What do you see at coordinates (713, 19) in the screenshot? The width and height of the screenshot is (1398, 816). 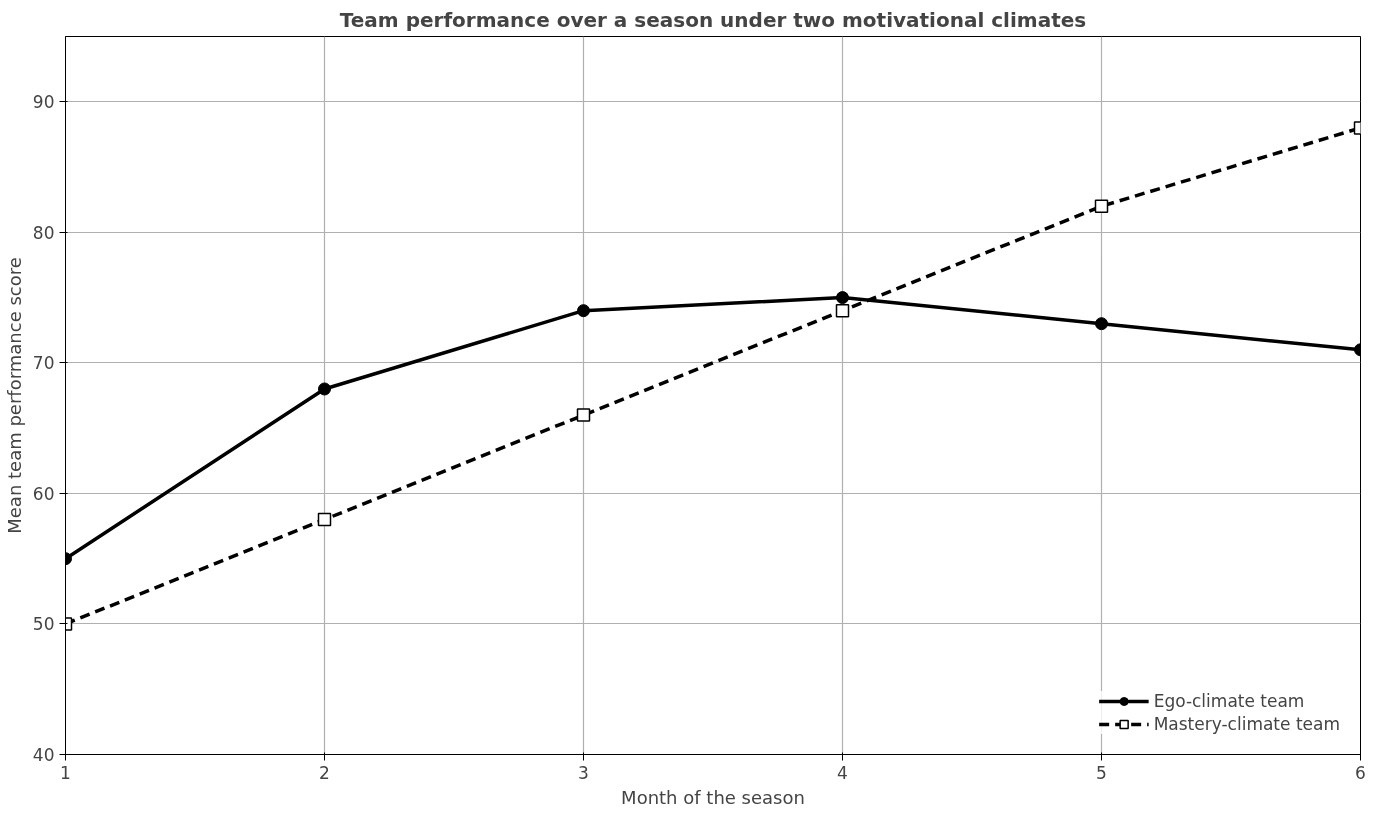 I see `chart-title: Team performance over a season under two motivational climates` at bounding box center [713, 19].